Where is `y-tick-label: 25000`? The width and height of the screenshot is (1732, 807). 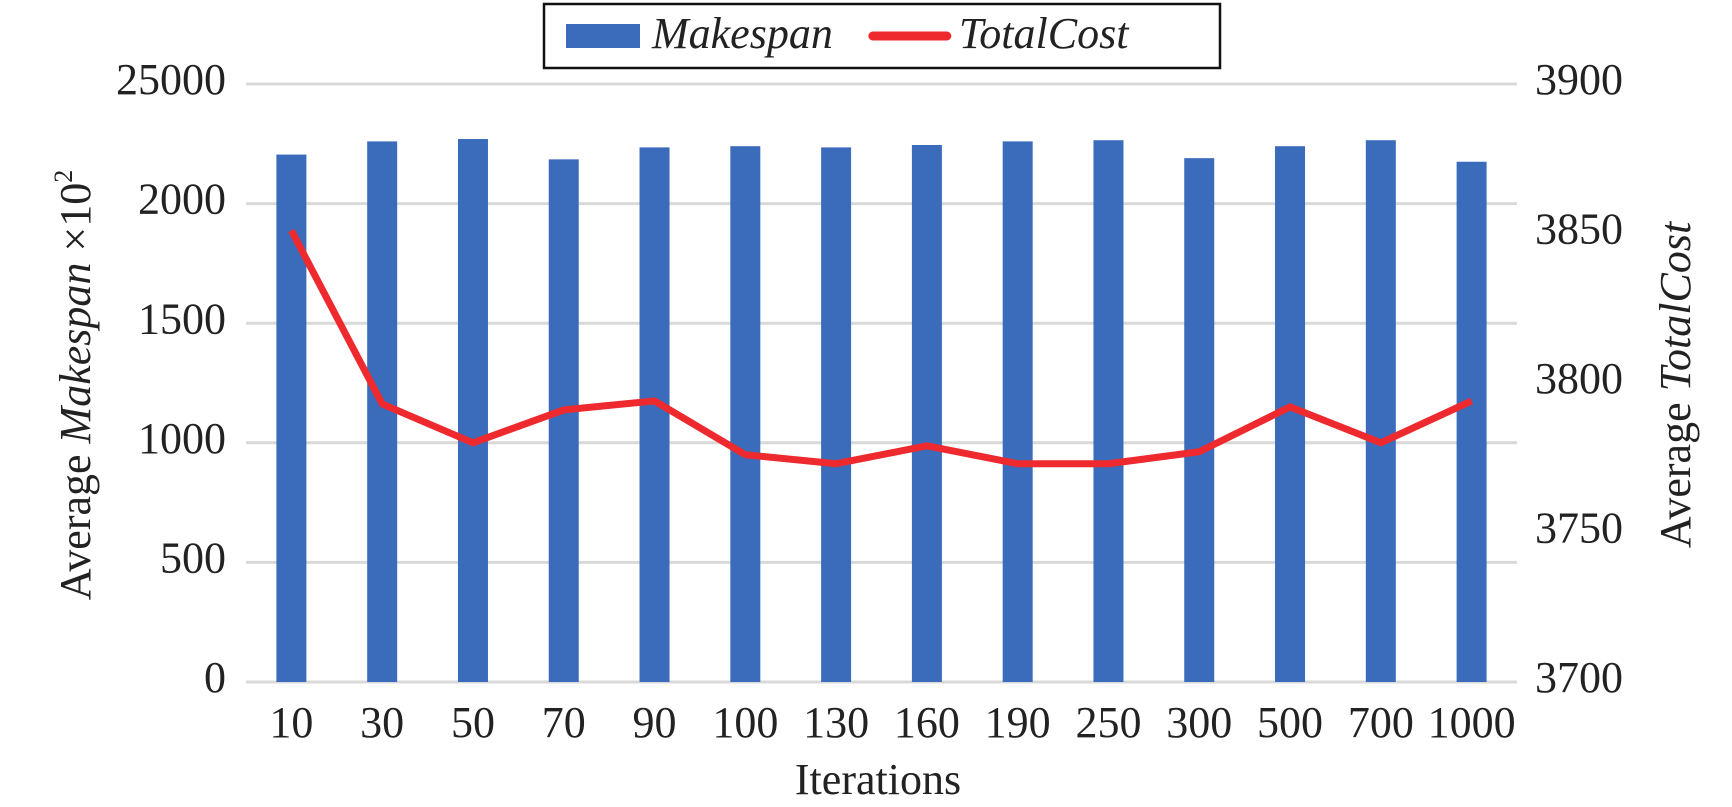 y-tick-label: 25000 is located at coordinates (171, 79).